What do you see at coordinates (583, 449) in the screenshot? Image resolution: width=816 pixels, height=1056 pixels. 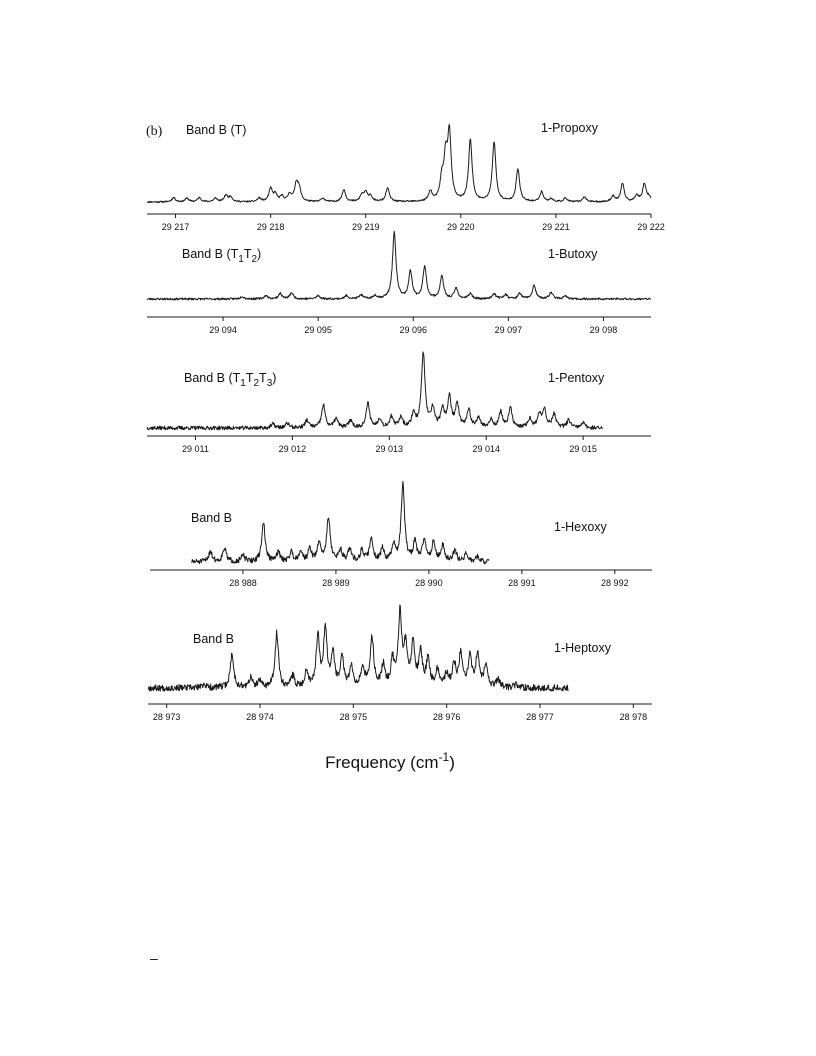 I see `x-tick-label: 29 015` at bounding box center [583, 449].